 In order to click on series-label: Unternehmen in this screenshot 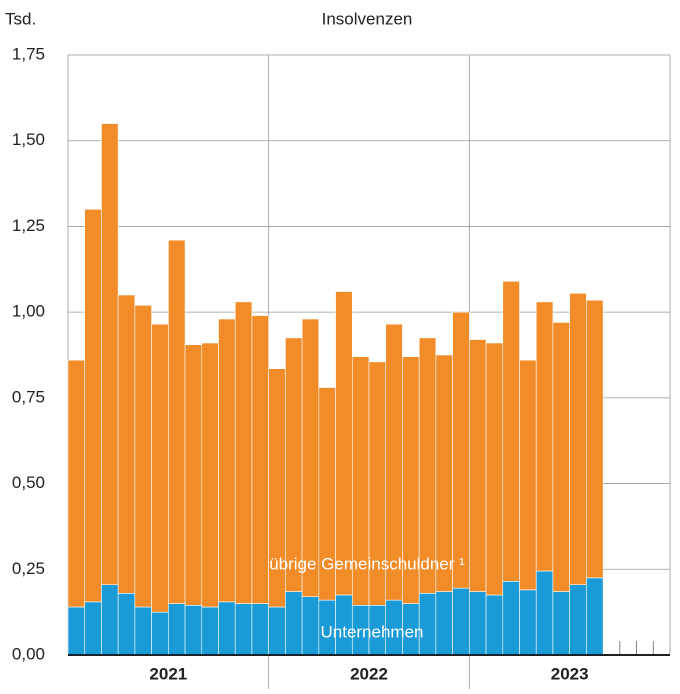, I will do `click(371, 631)`.